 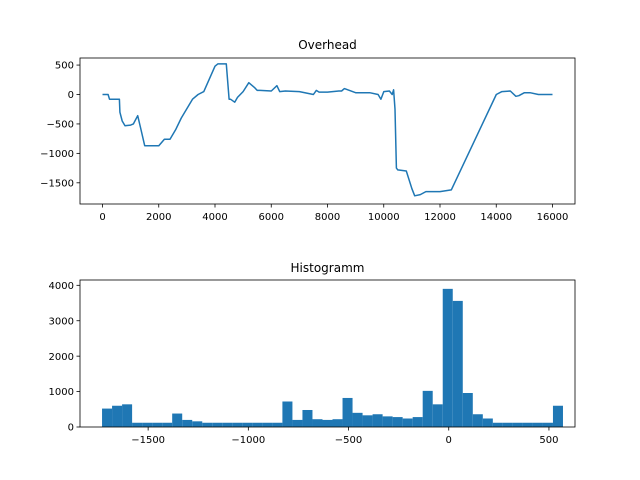 I want to click on histogram-y-tick-label: 3000, so click(x=61, y=321).